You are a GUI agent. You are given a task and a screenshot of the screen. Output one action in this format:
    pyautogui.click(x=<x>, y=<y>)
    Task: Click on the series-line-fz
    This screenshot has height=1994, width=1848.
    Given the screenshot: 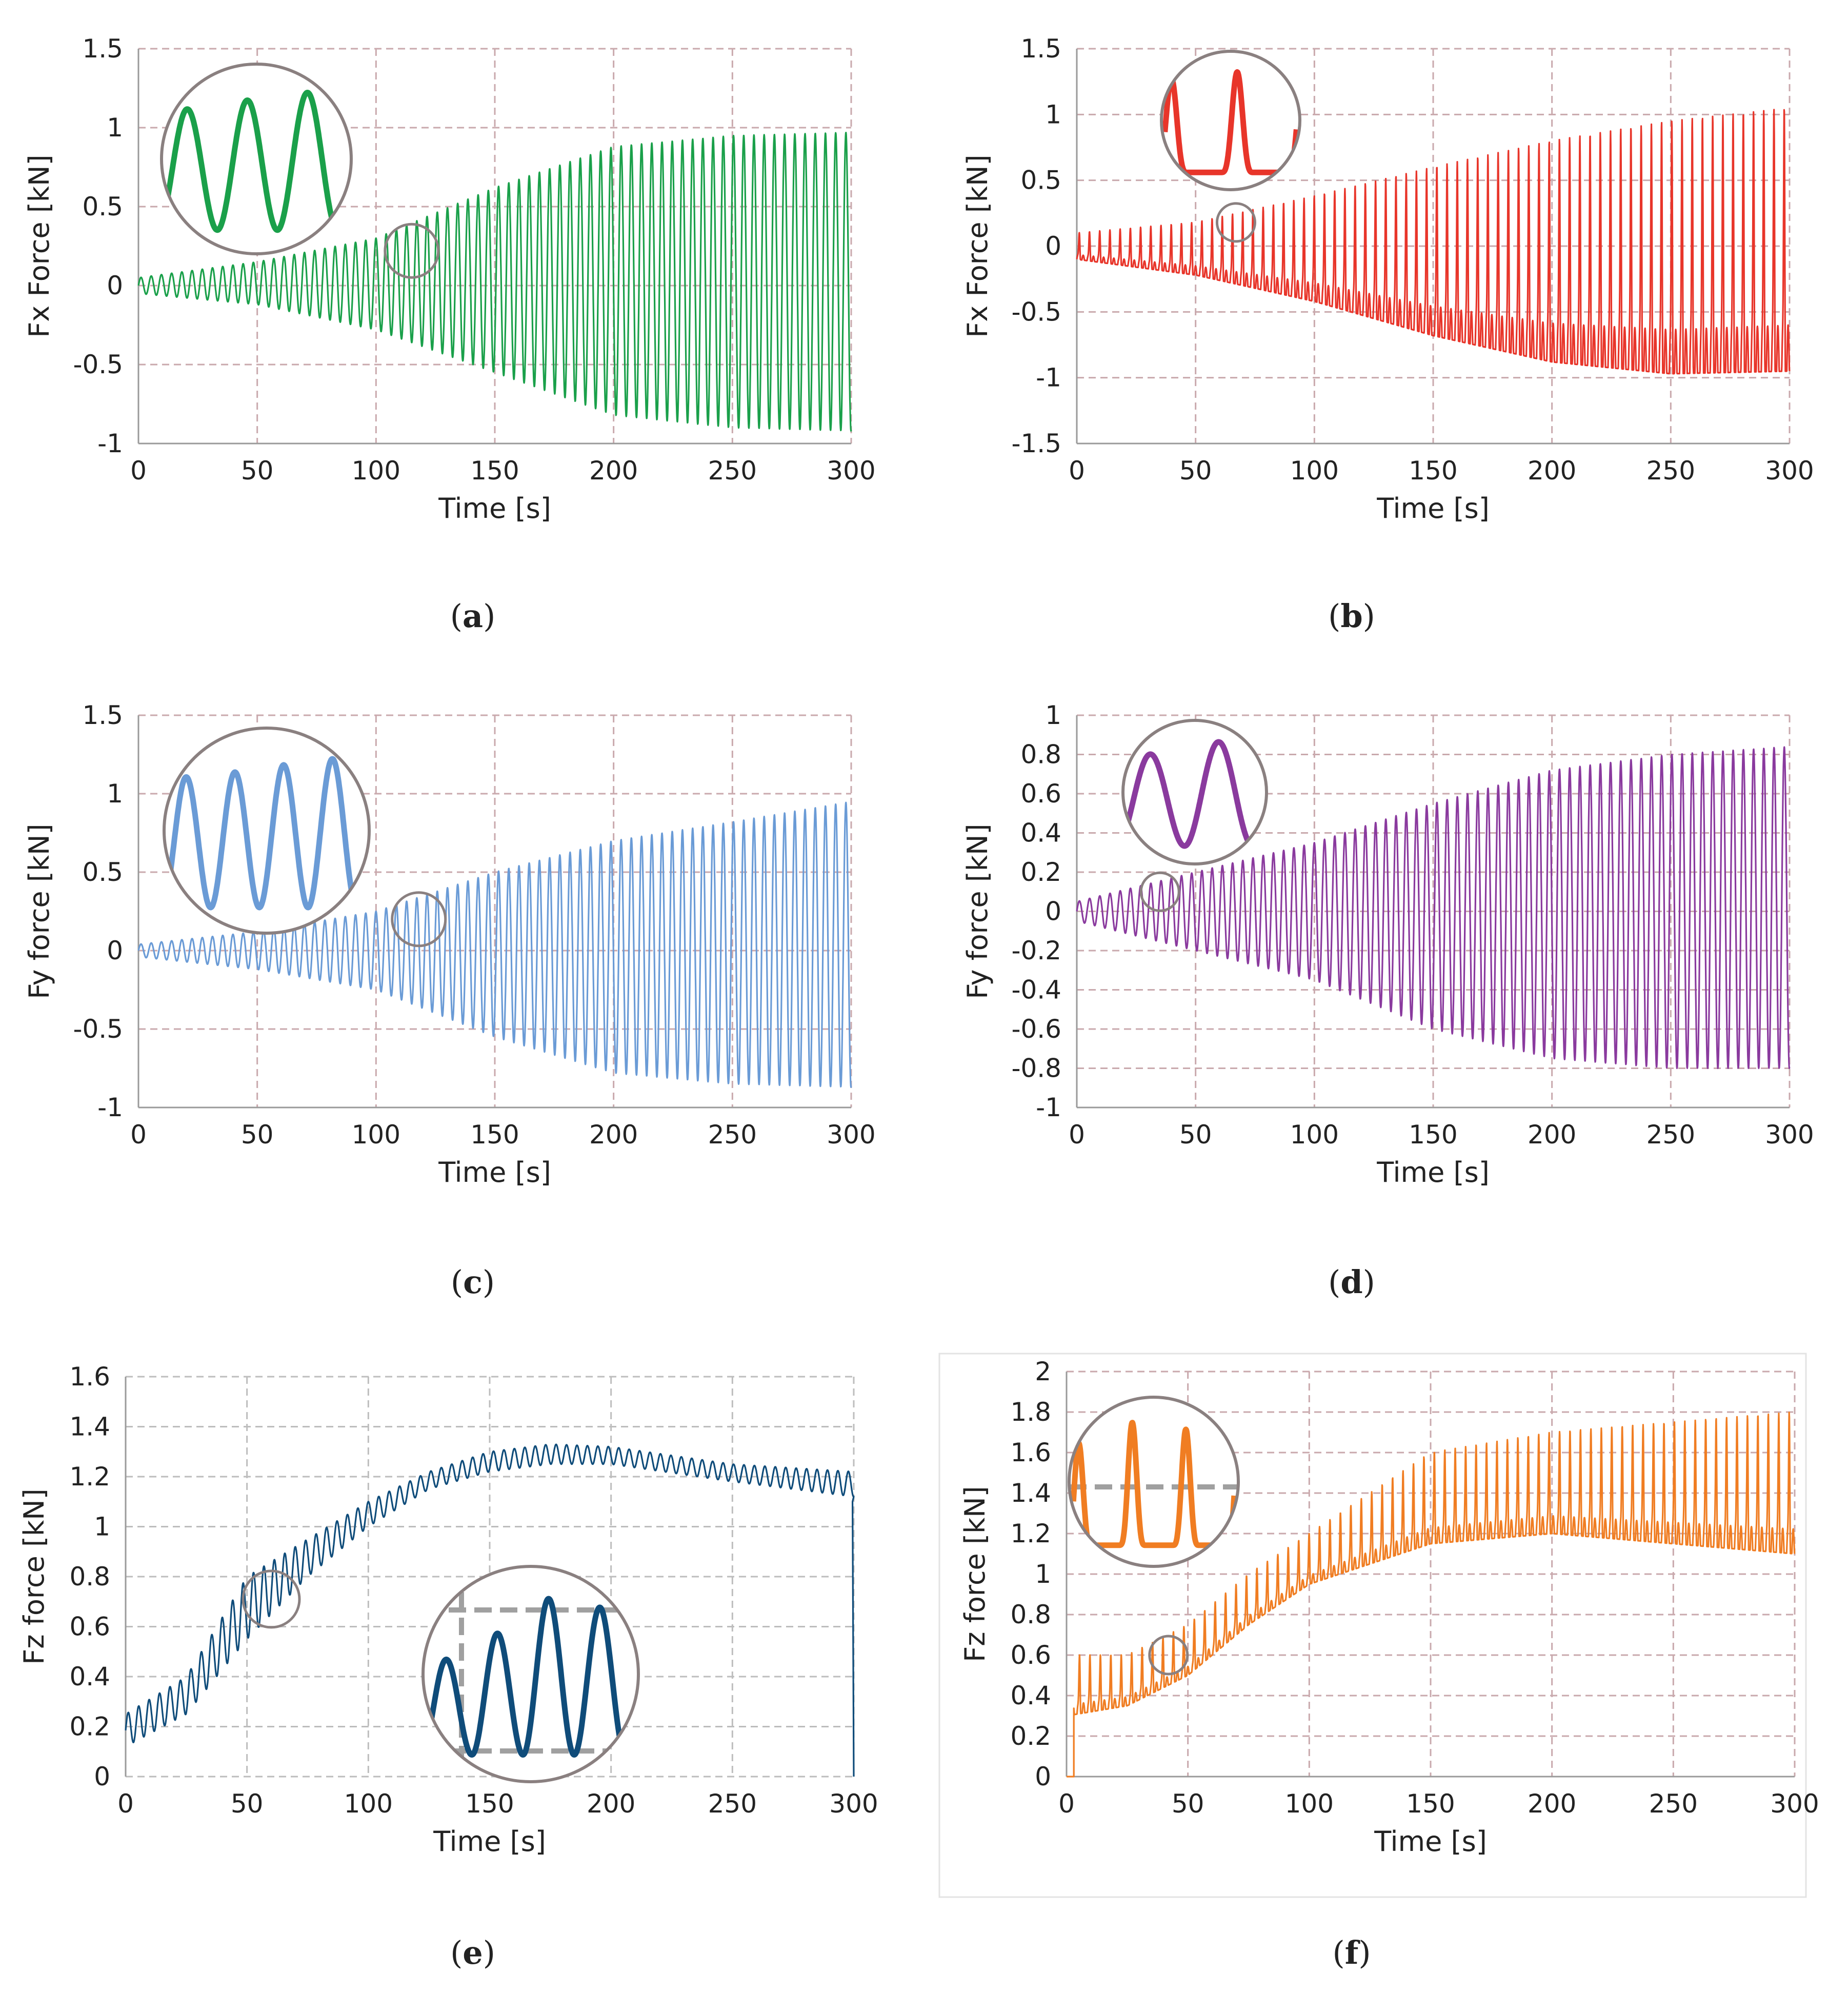 What is the action you would take?
    pyautogui.click(x=490, y=1610)
    